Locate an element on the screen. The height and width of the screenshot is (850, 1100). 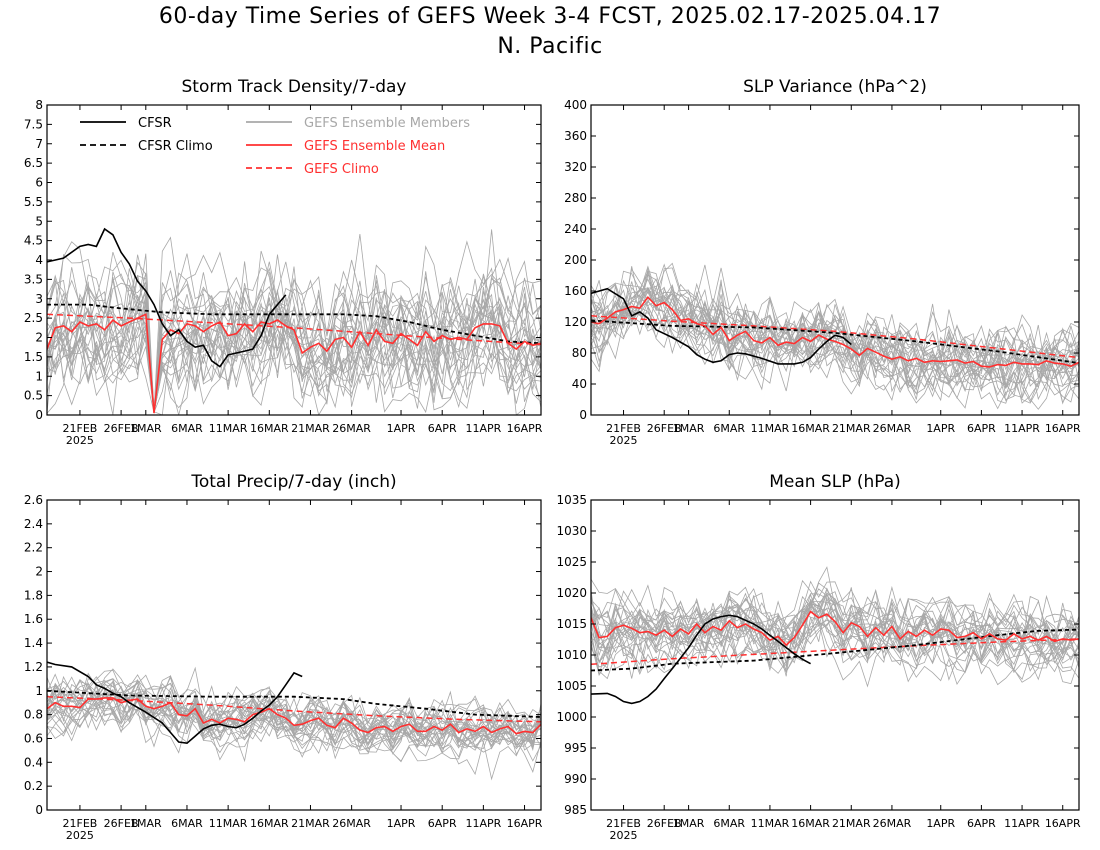
y-tick-label: 1015 is located at coordinates (571, 624).